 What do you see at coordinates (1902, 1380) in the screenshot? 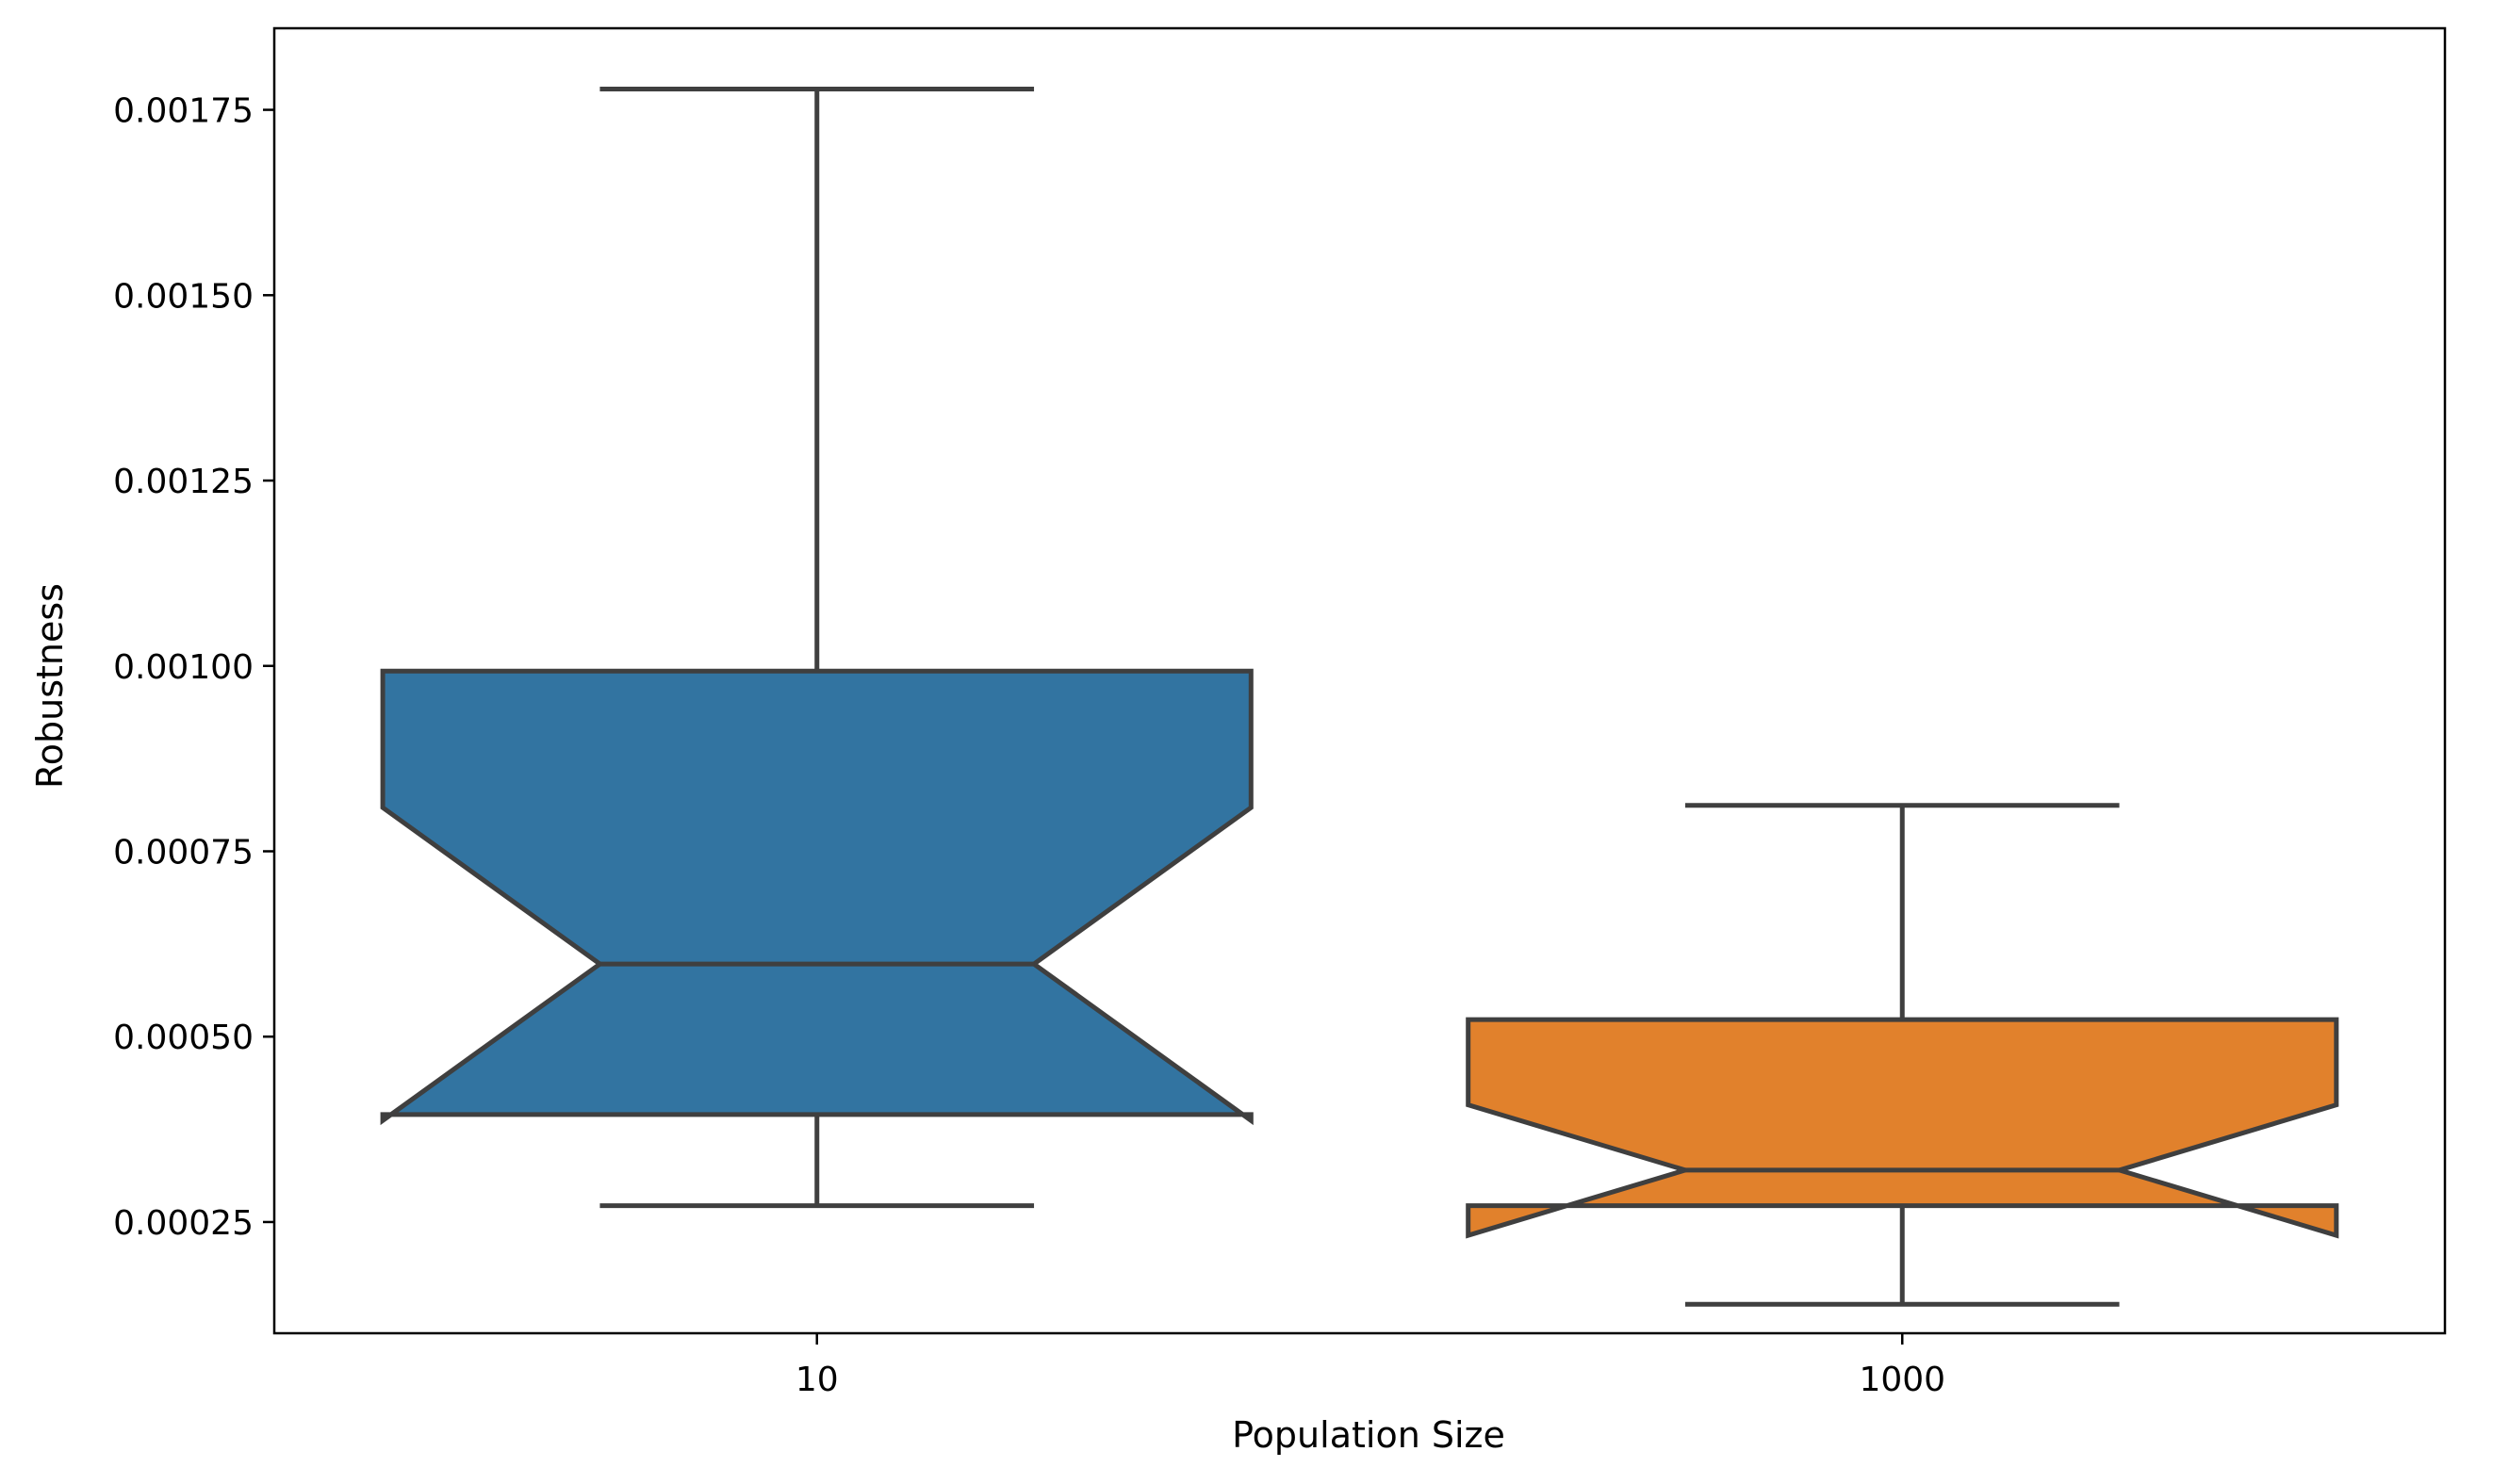
I see `x-tick-label: 1000` at bounding box center [1902, 1380].